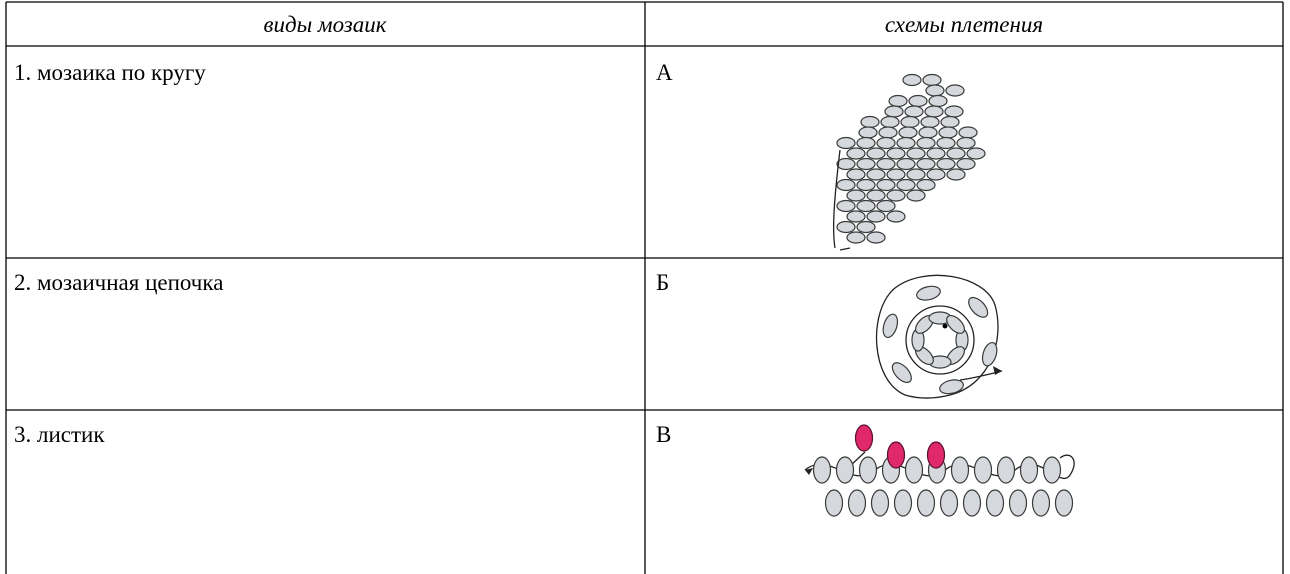  Describe the element at coordinates (59, 434) in the screenshot. I see `cell-text: 3. листик` at that location.